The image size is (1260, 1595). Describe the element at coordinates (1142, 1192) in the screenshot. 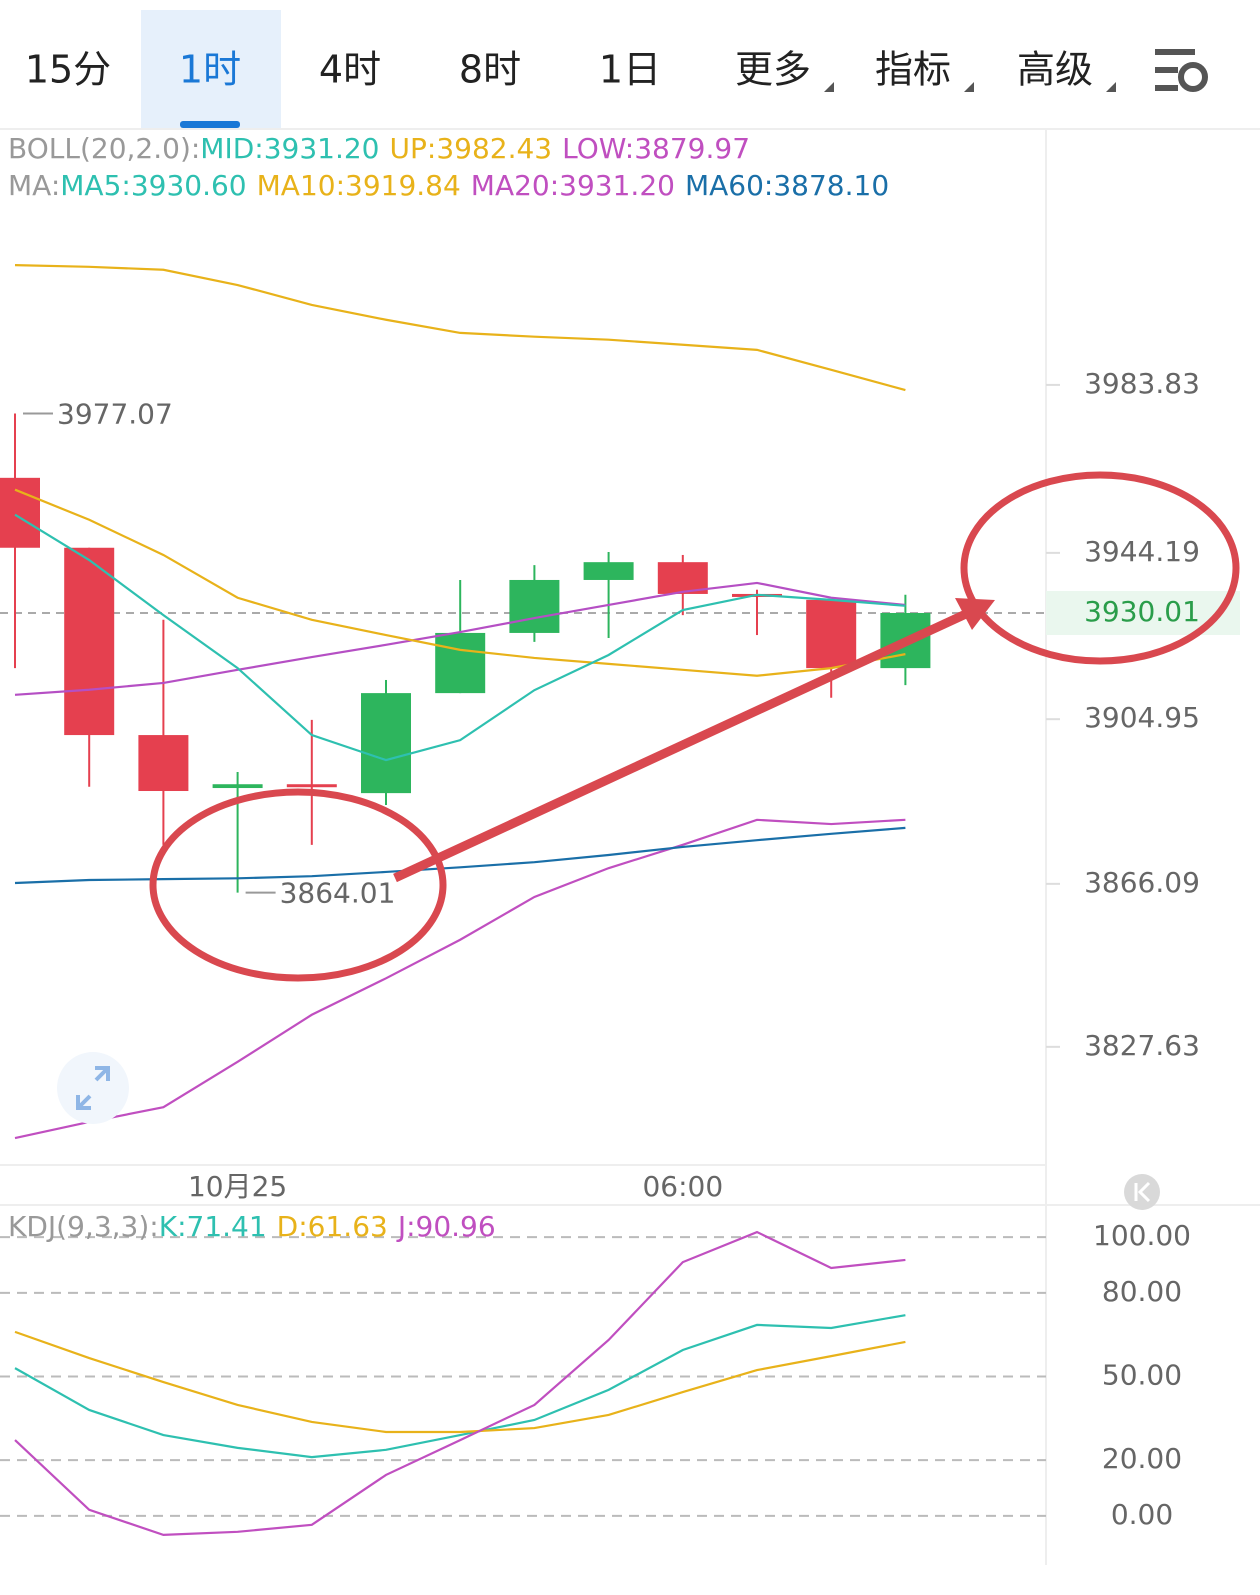

I see `scroll-back-button` at that location.